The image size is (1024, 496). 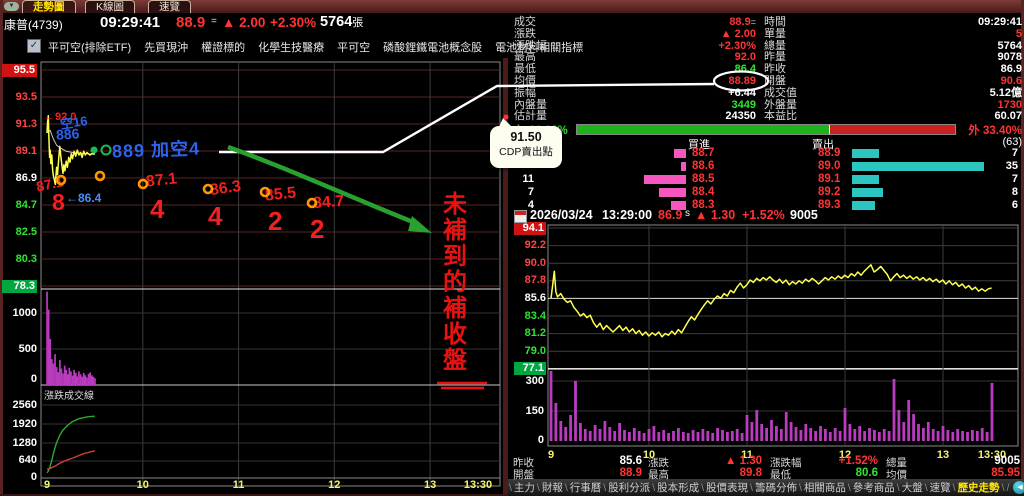 What do you see at coordinates (238, 485) in the screenshot?
I see `x-label-11: 11` at bounding box center [238, 485].